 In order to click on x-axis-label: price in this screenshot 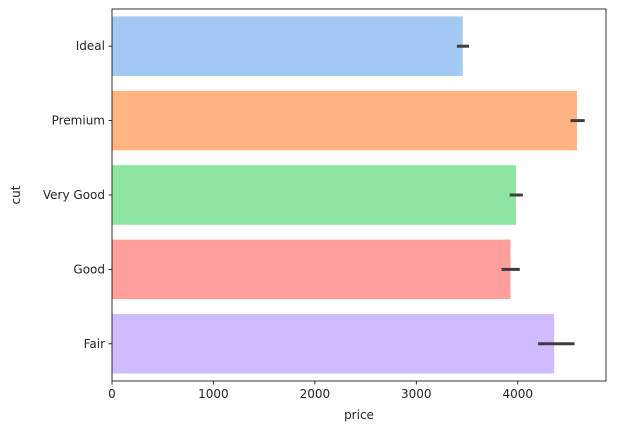, I will do `click(359, 415)`.